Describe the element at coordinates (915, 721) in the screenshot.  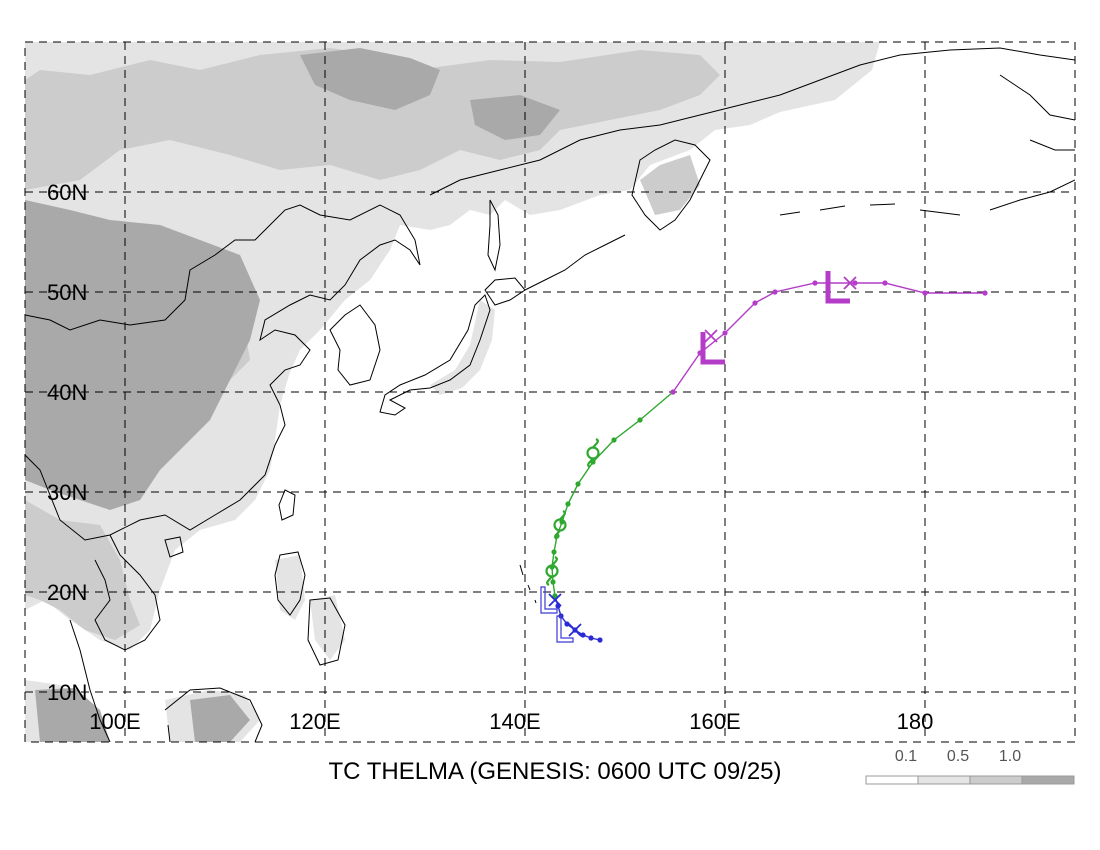
I see `lon-label: 180` at that location.